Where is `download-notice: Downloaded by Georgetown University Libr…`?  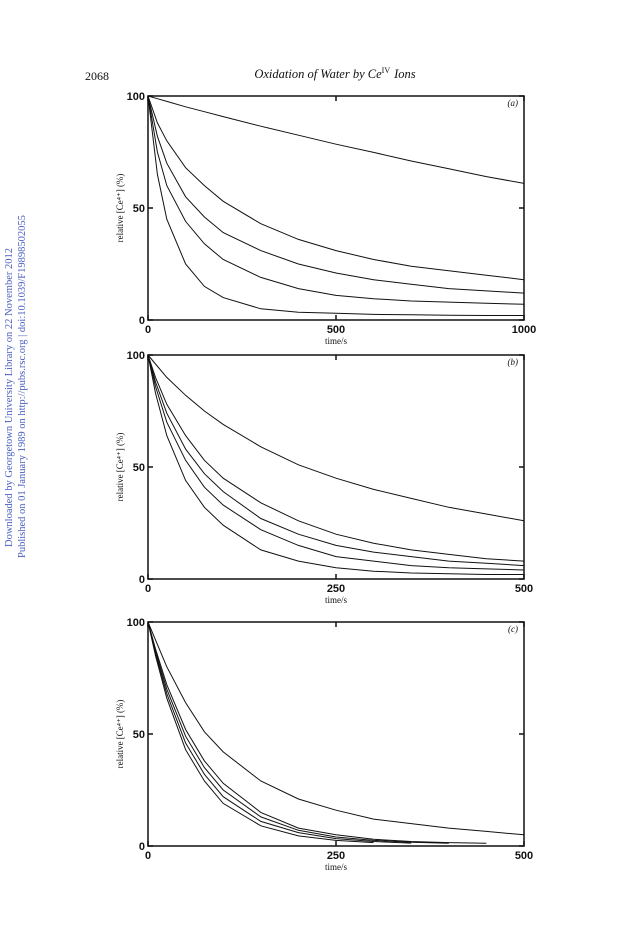 download-notice: Downloaded by Georgetown University Libr… is located at coordinates (9, 397).